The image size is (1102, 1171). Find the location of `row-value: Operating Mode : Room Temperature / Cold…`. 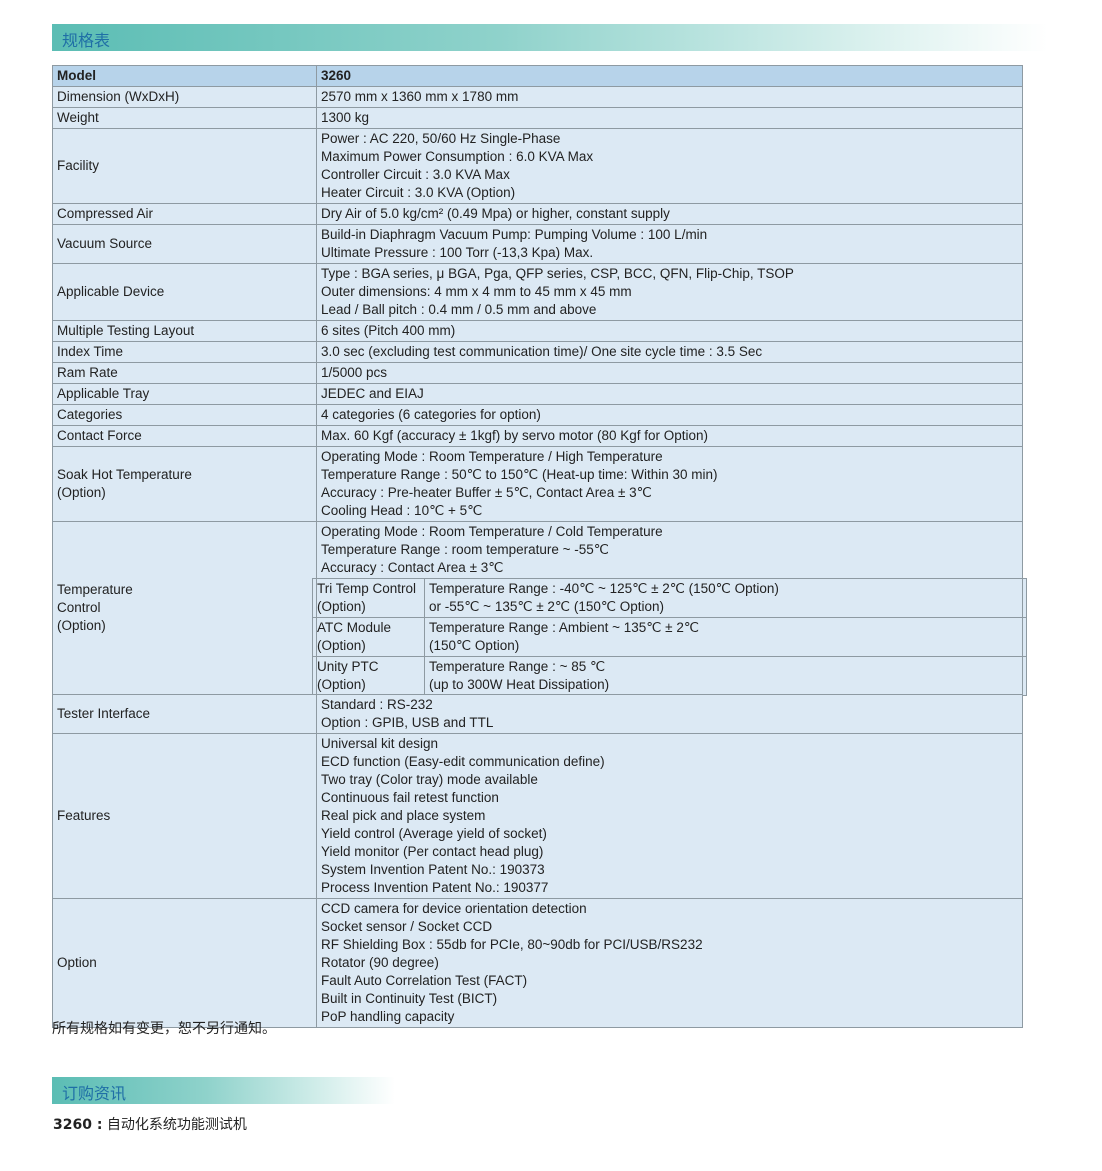

row-value: Operating Mode : Room Temperature / Cold… is located at coordinates (669, 608).